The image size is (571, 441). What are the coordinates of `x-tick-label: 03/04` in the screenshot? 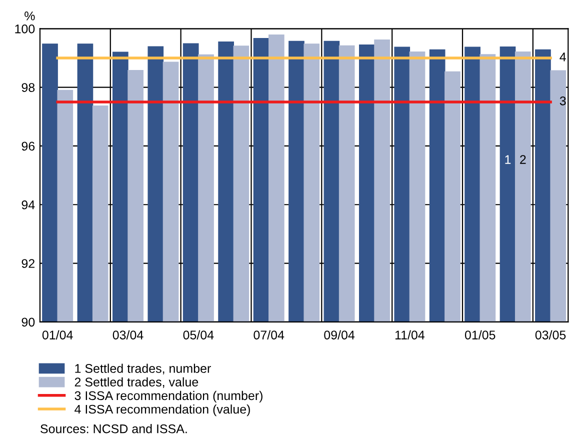 It's located at (128, 335).